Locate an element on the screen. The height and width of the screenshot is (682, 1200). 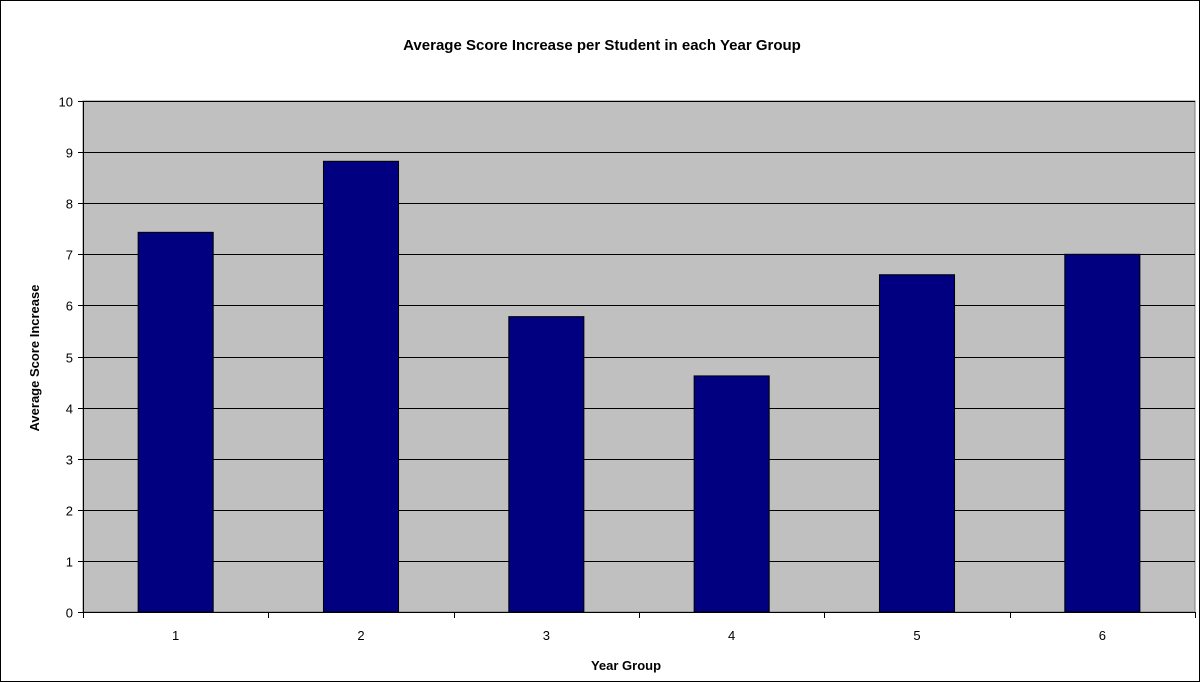
y-tick-label-7: 7 is located at coordinates (69, 255).